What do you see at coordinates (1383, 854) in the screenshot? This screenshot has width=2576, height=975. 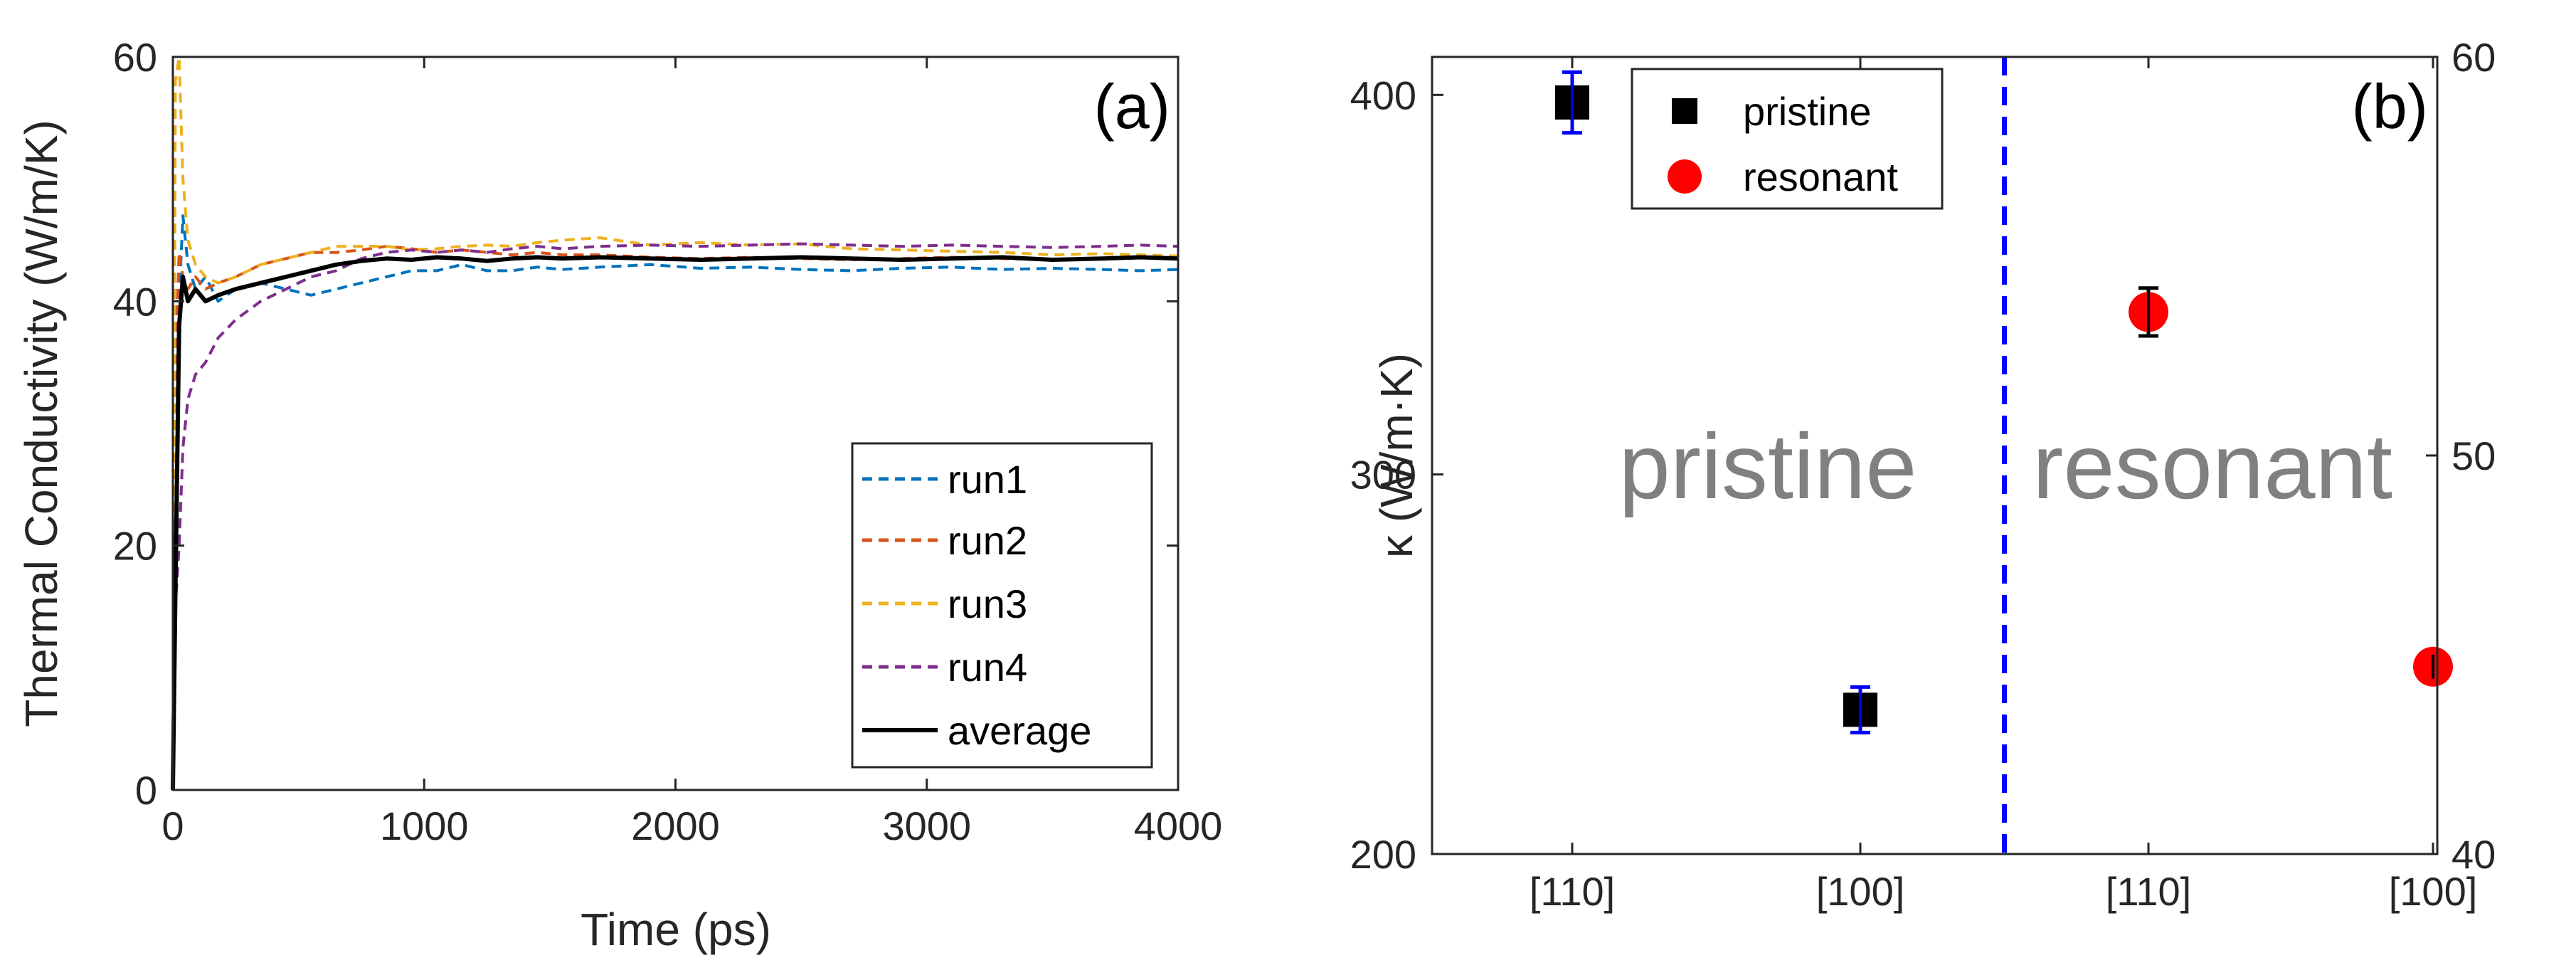 I see `y-tick-label: 200` at bounding box center [1383, 854].